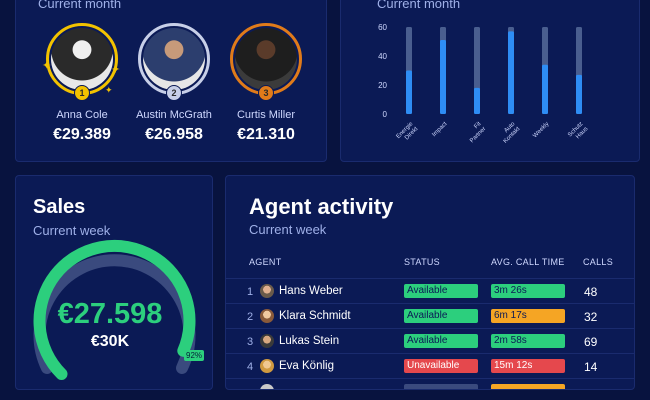 This screenshot has width=650, height=400. I want to click on leaderboard-agent: 1 ✦ ✦ ✦ Anna Cole €29.389, so click(82, 83).